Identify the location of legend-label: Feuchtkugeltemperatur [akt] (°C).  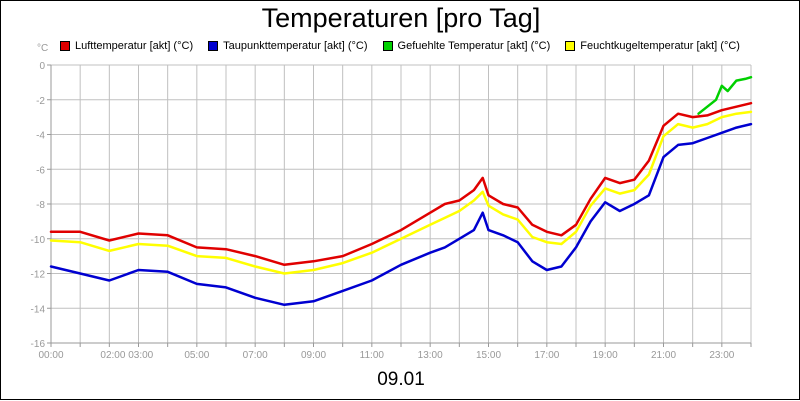
(660, 46).